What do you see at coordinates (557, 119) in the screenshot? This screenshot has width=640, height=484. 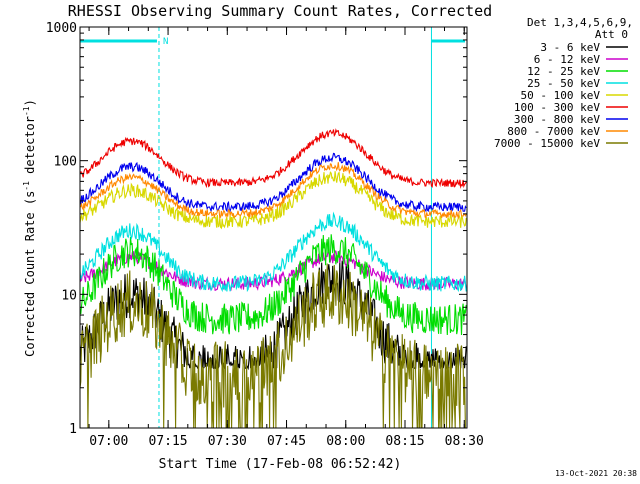 I see `legend-label-6: 300 - 800 keV` at bounding box center [557, 119].